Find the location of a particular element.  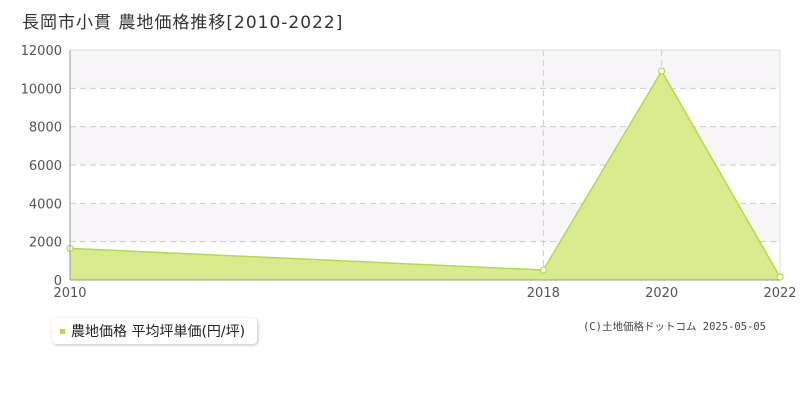

y-tick-label: 4000 is located at coordinates (45, 204).